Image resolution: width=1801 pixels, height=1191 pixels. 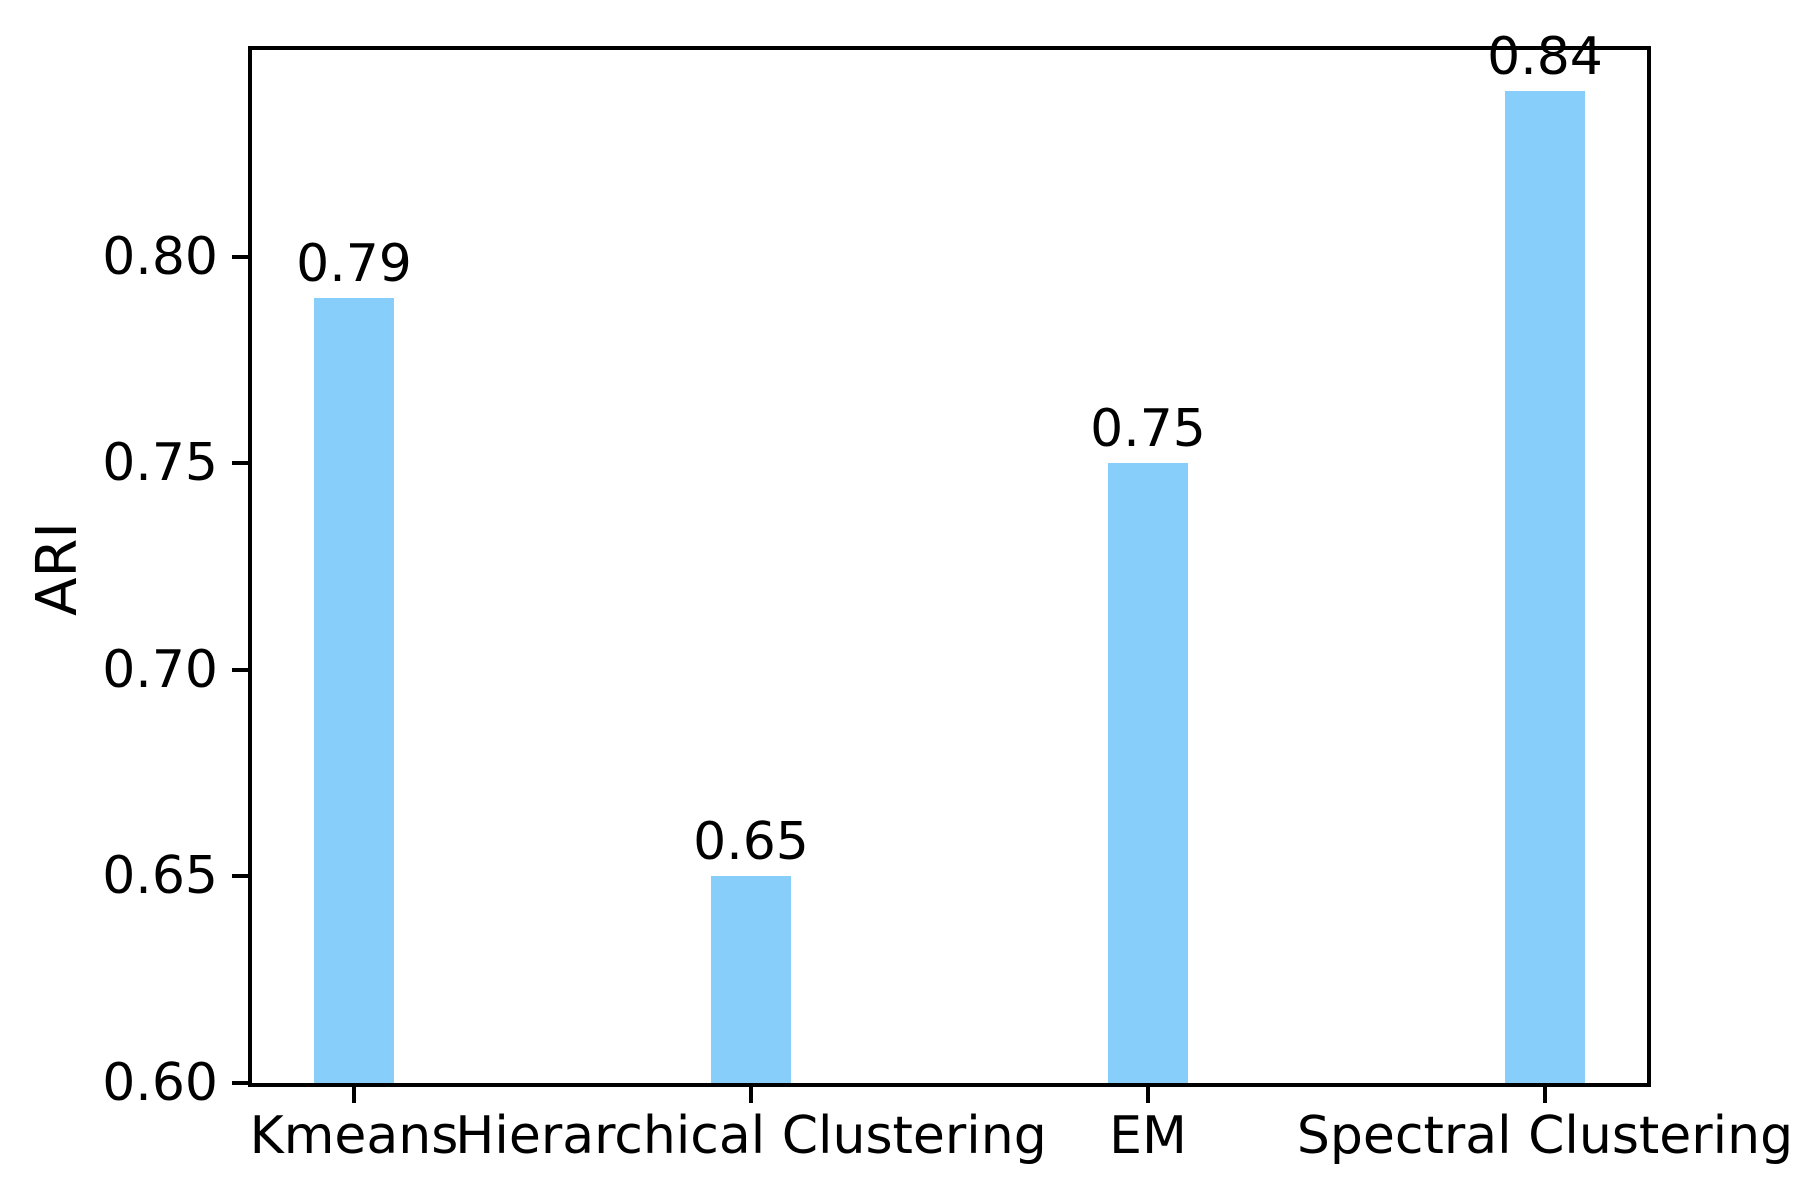 I want to click on y-axis-tick-label: 0.70, so click(x=160, y=669).